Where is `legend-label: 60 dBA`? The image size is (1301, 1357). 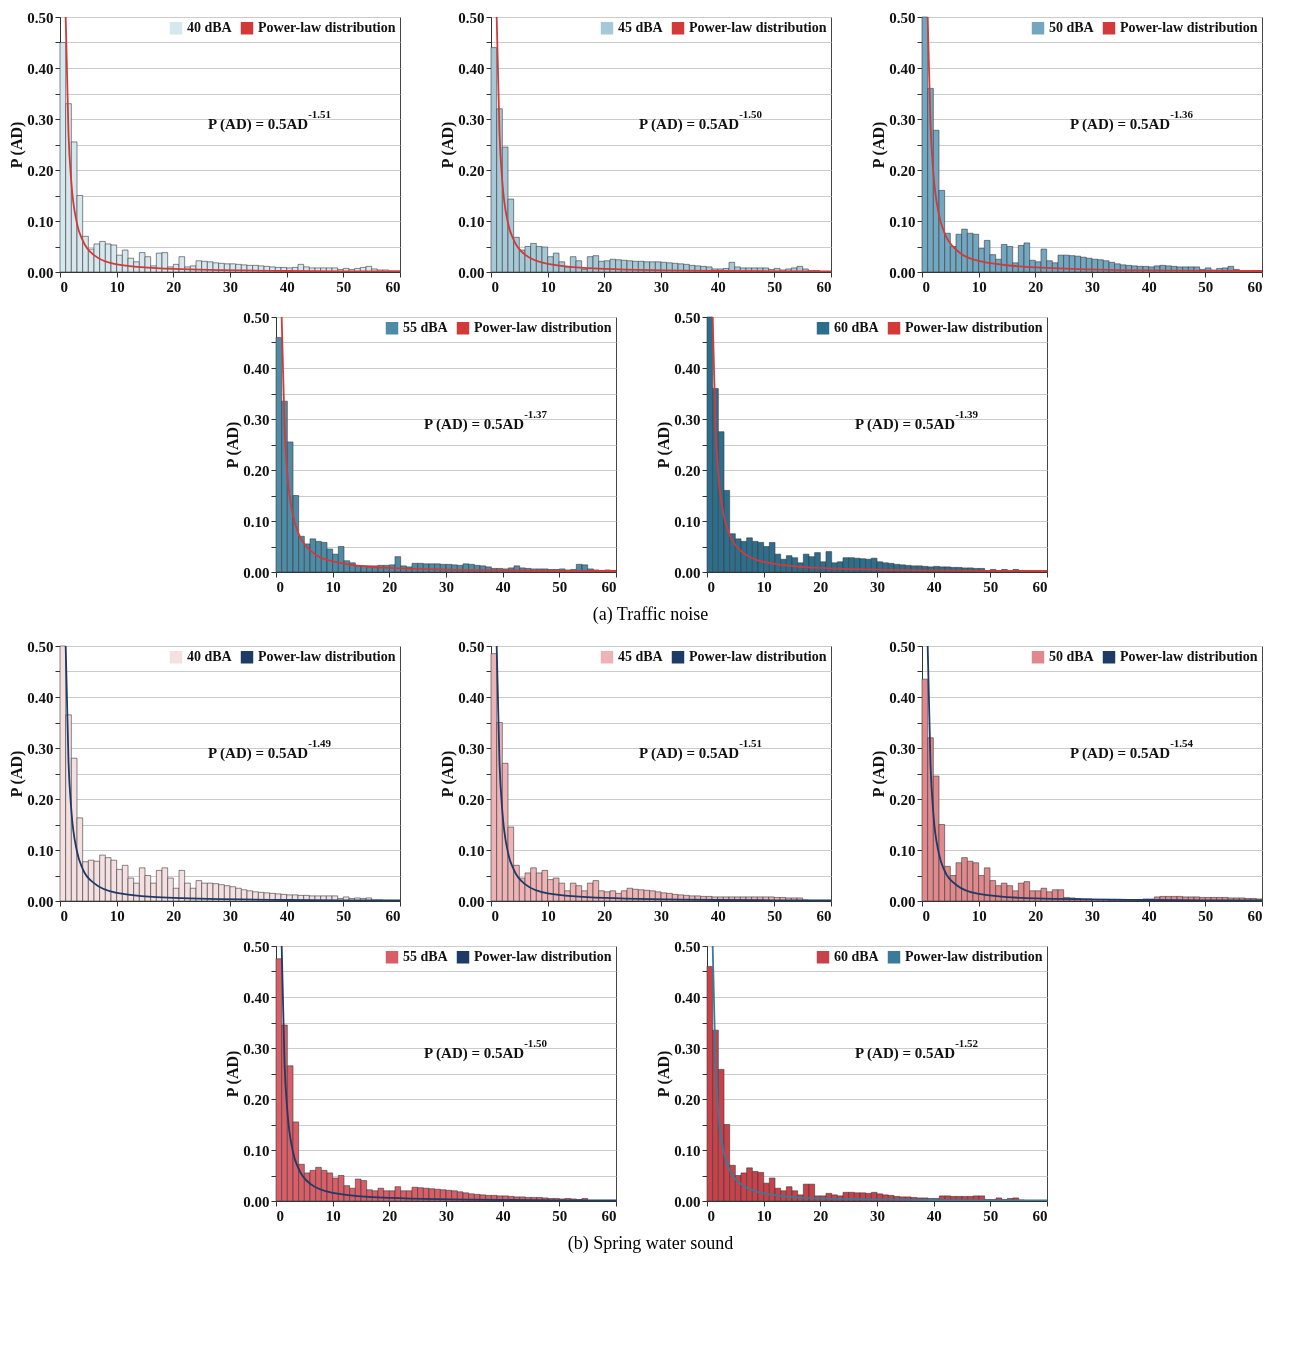 legend-label: 60 dBA is located at coordinates (856, 328).